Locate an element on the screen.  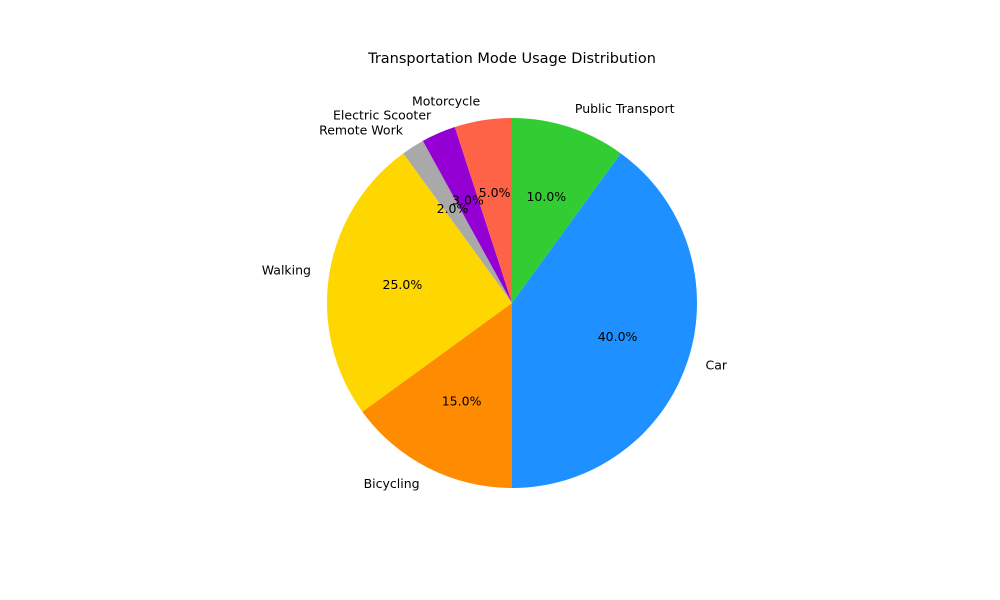
slice-label-electric-scooter: Electric Scooter is located at coordinates (382, 115).